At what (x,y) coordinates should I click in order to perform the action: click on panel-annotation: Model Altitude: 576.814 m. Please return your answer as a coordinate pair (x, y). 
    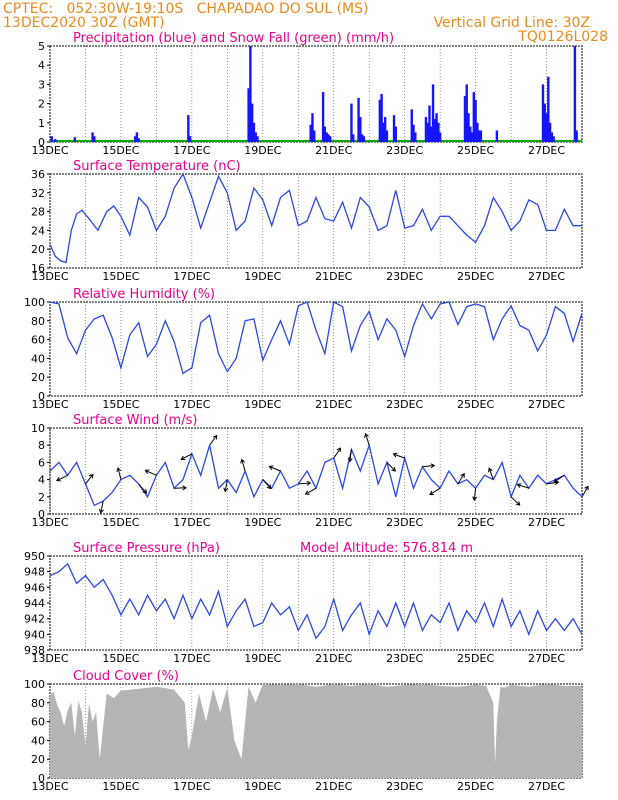
    Looking at the image, I should click on (386, 548).